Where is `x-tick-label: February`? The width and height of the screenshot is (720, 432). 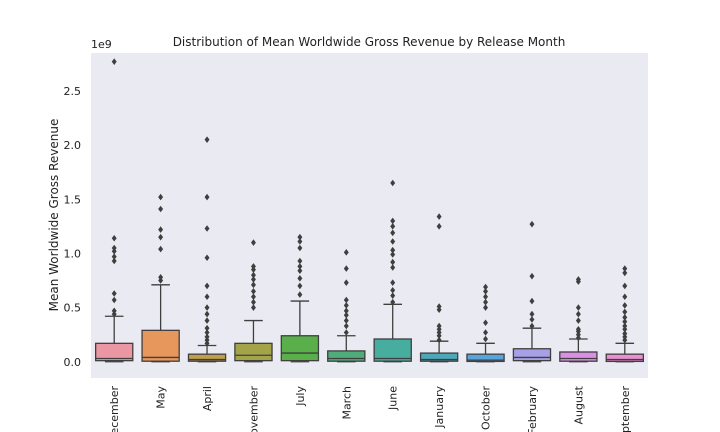 x-tick-label: February is located at coordinates (532, 409).